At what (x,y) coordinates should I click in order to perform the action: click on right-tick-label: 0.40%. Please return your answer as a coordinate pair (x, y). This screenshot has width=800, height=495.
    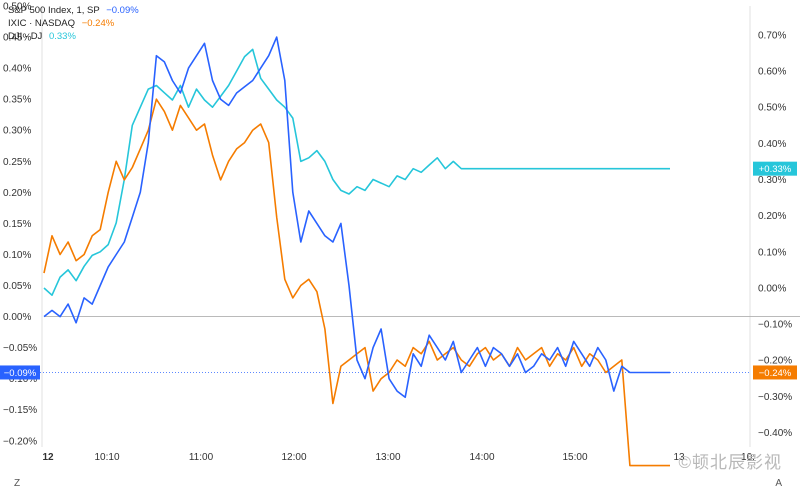
    Looking at the image, I should click on (772, 144).